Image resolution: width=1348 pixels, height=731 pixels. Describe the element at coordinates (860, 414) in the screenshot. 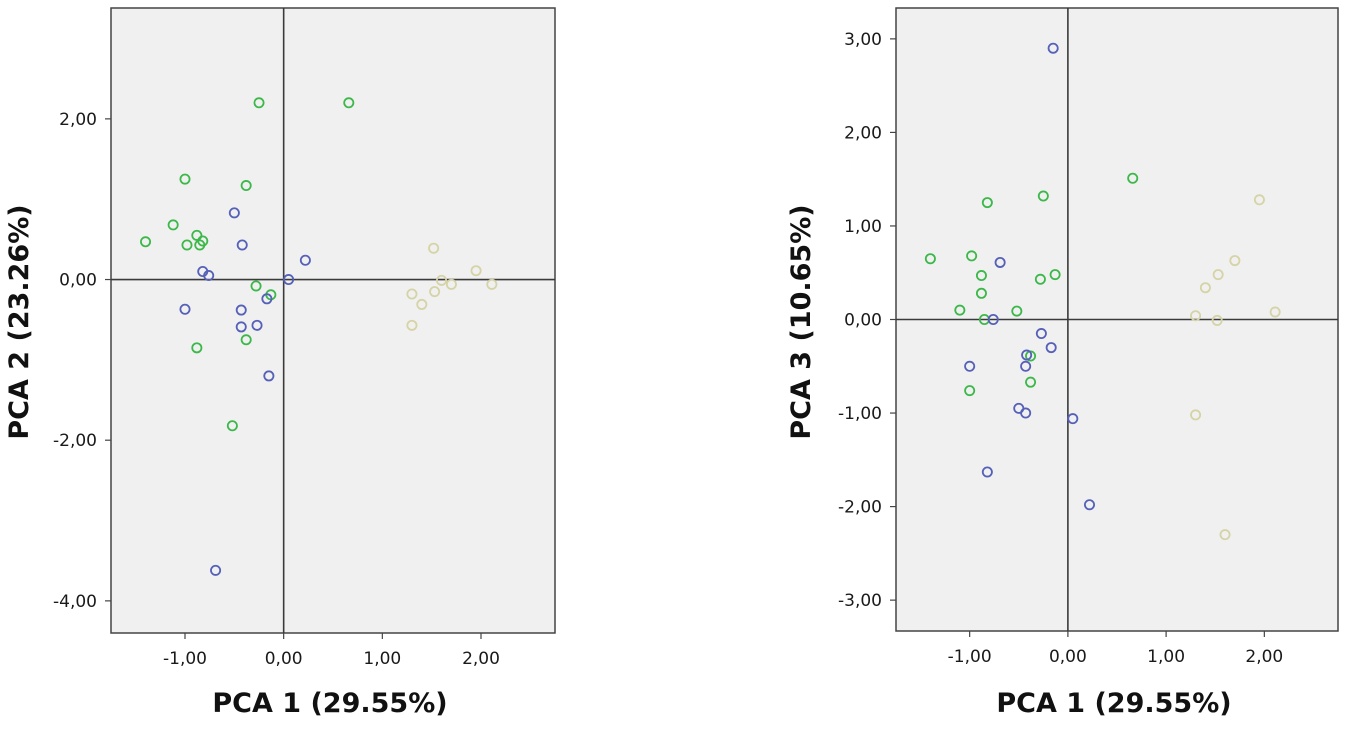

I see `y-tick-label: -1,00` at that location.